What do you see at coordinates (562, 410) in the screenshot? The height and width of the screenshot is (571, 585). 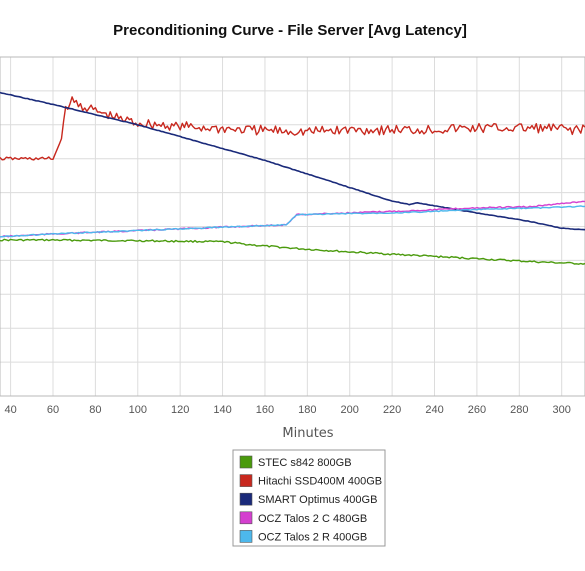 I see `x-tick-label: 300` at bounding box center [562, 410].